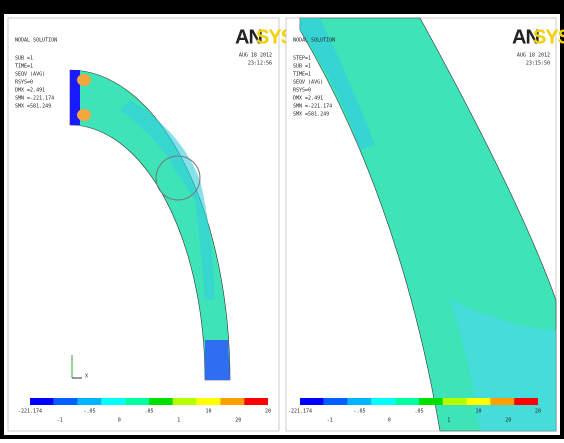  Describe the element at coordinates (260, 64) in the screenshot. I see `time: 23:12:56` at that location.